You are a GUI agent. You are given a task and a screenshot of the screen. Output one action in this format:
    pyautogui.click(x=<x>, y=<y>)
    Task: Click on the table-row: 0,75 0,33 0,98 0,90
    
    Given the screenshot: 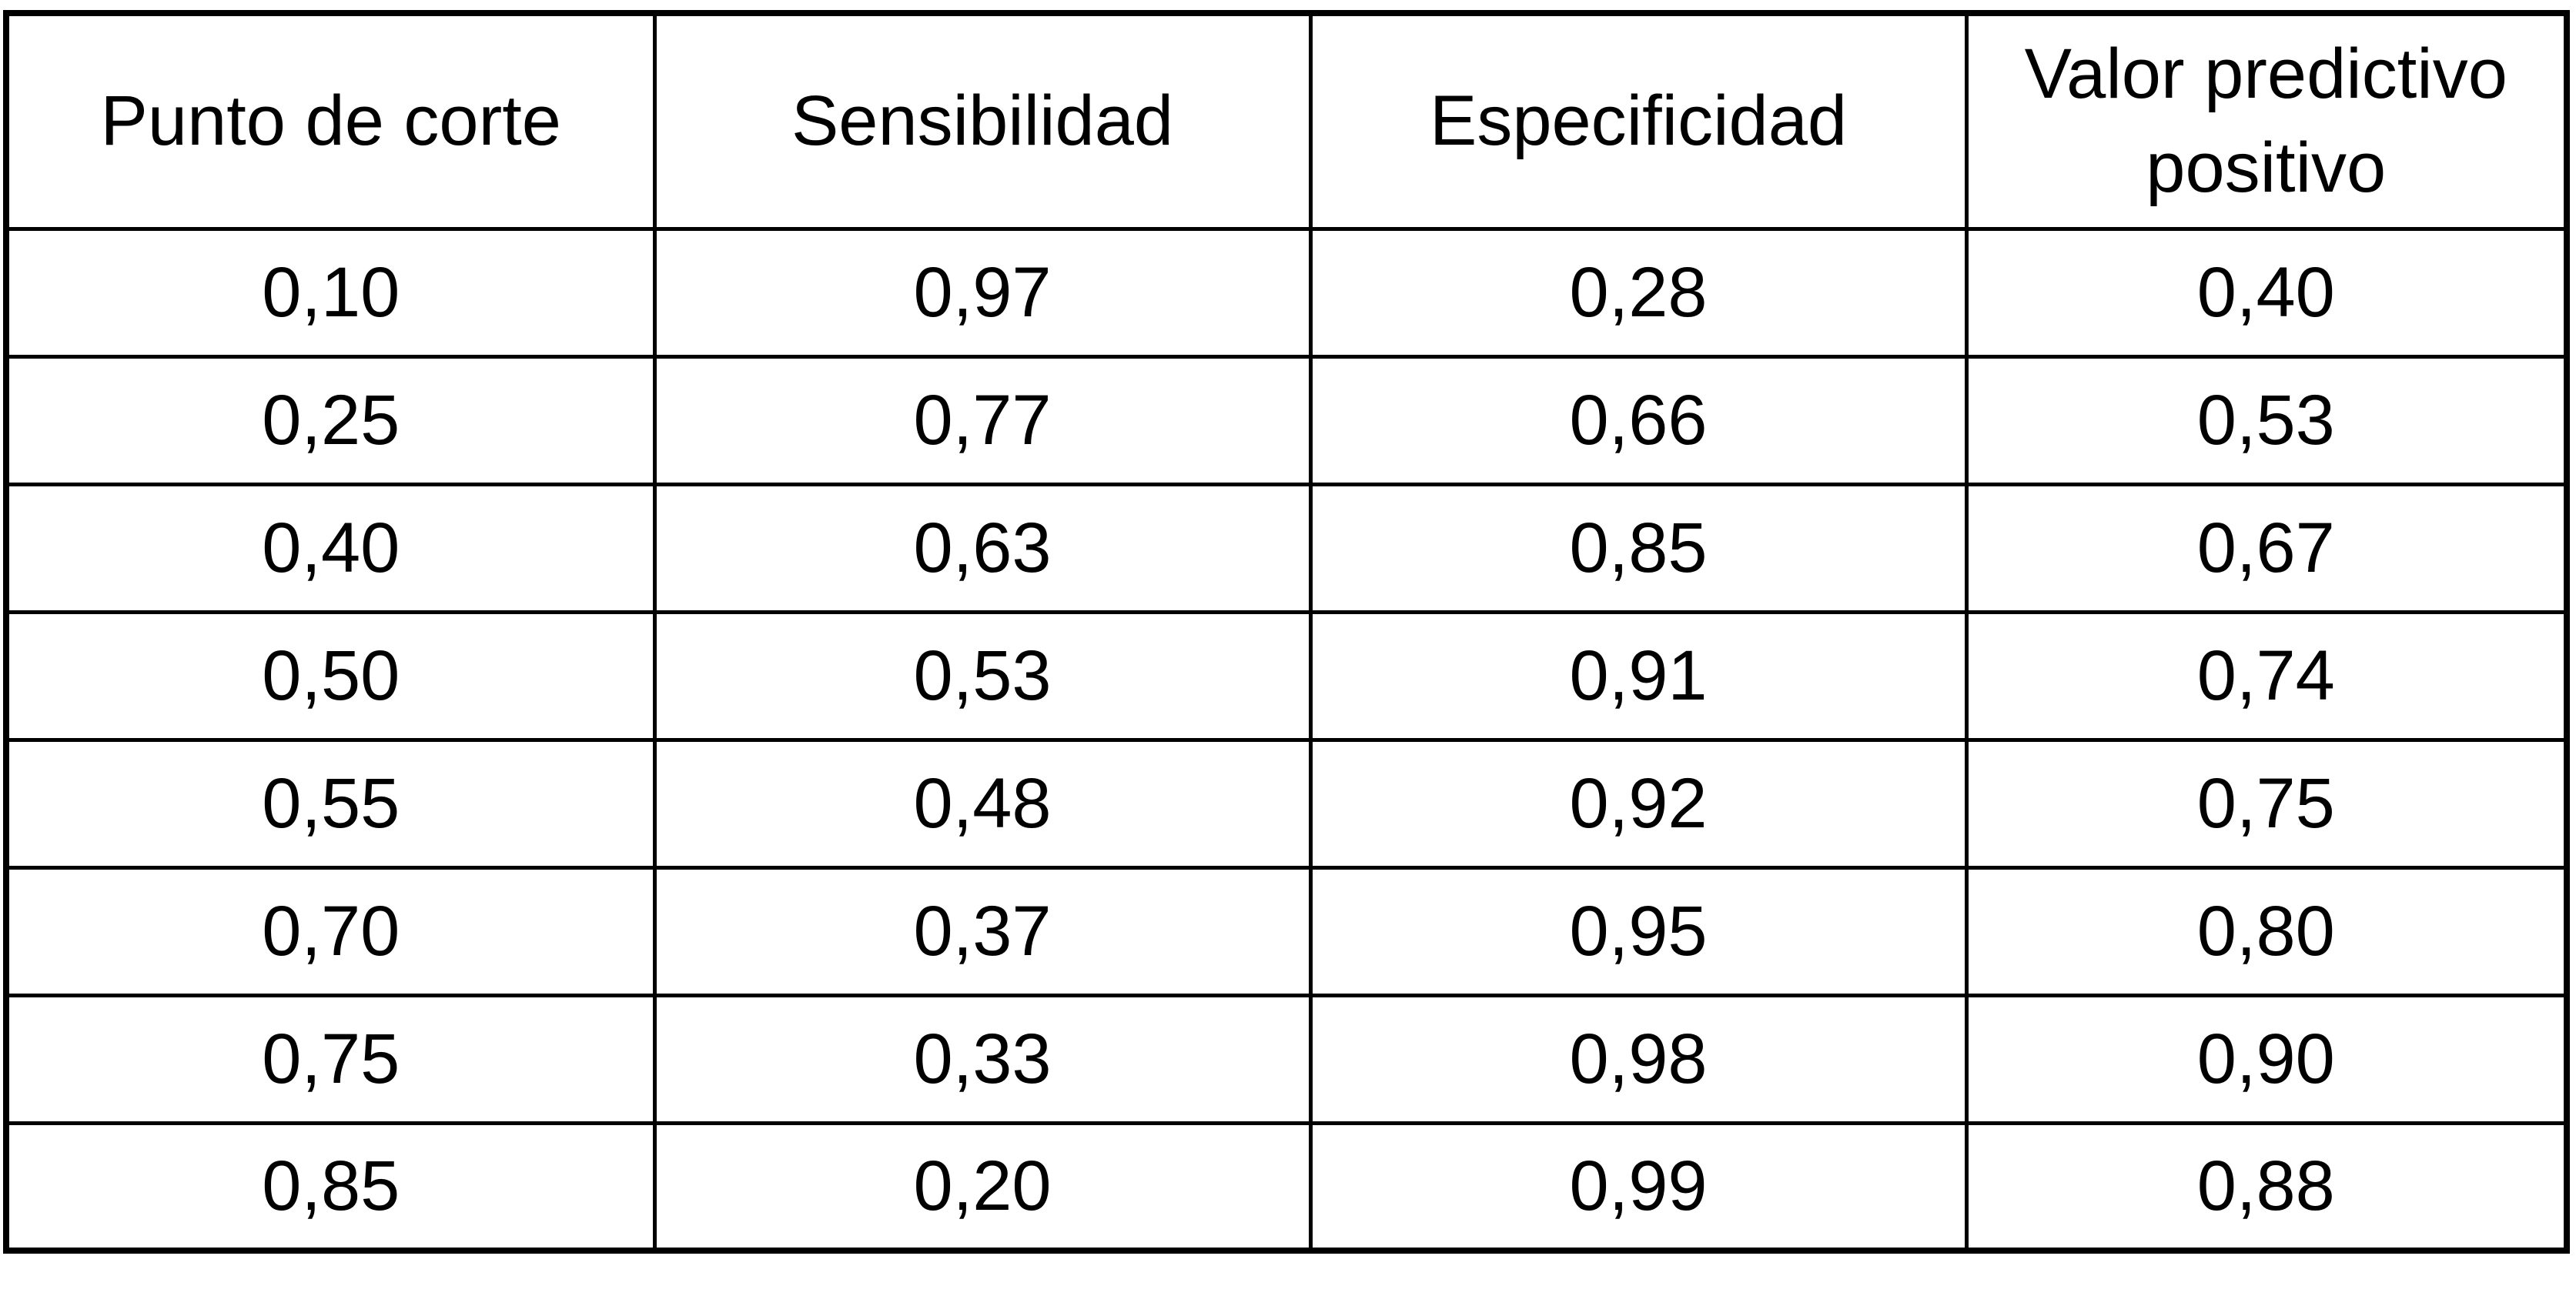 What is the action you would take?
    pyautogui.click(x=1287, y=1059)
    